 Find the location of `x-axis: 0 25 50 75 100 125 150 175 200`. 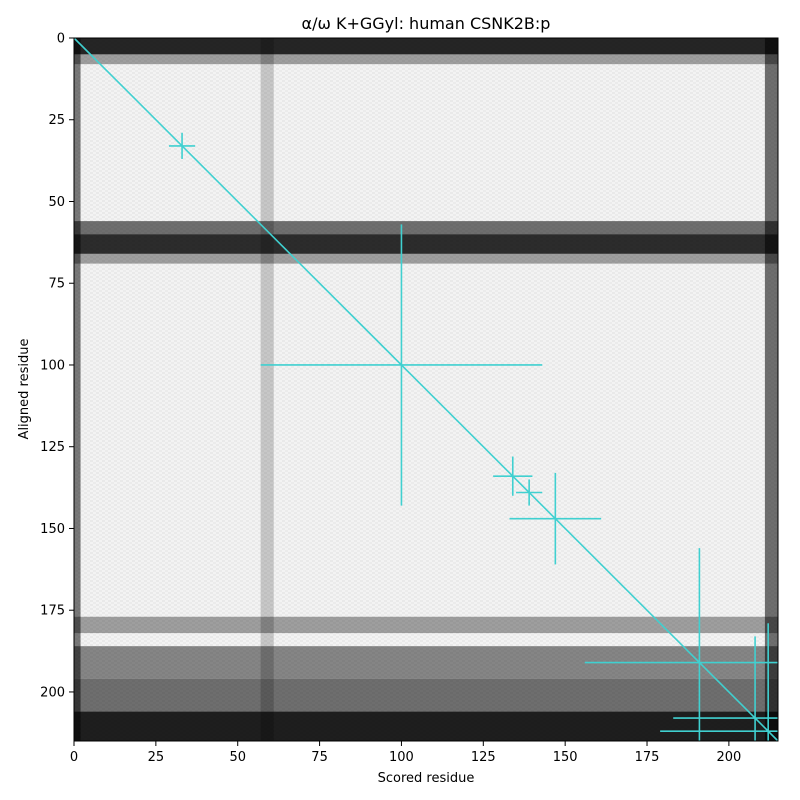

x-axis: 0 25 50 75 100 125 150 175 200 is located at coordinates (405, 753).